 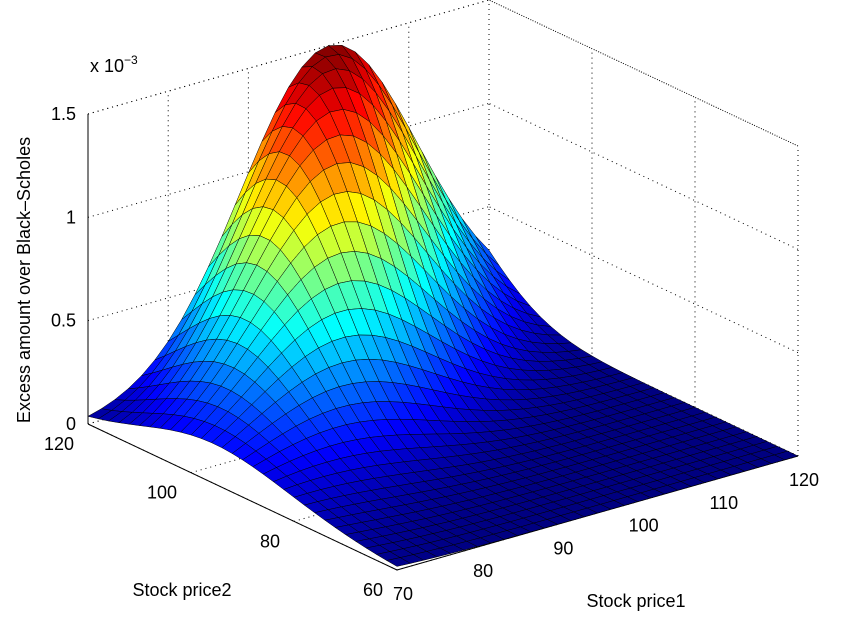 What do you see at coordinates (59, 444) in the screenshot?
I see `y-tick-label: 120` at bounding box center [59, 444].